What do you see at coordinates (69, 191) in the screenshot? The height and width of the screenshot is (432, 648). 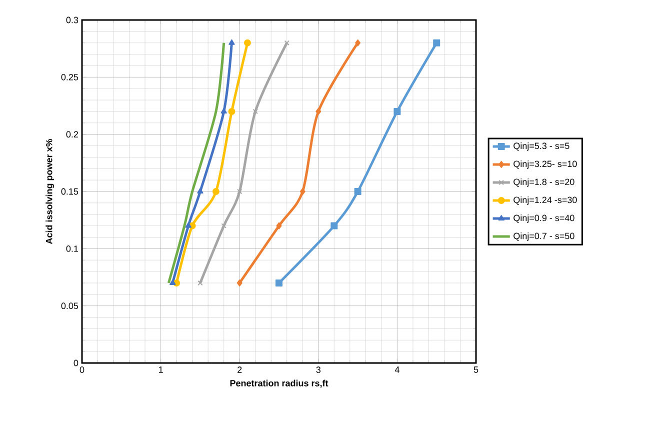 I see `y-tick-label: 0.15` at bounding box center [69, 191].